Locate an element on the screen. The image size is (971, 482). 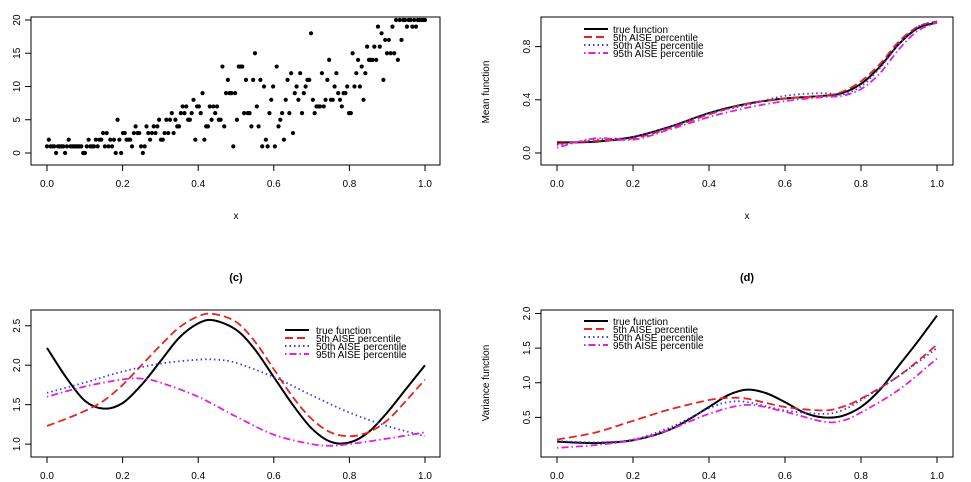
panel-c-x-tick-label: 0.4 is located at coordinates (198, 476).